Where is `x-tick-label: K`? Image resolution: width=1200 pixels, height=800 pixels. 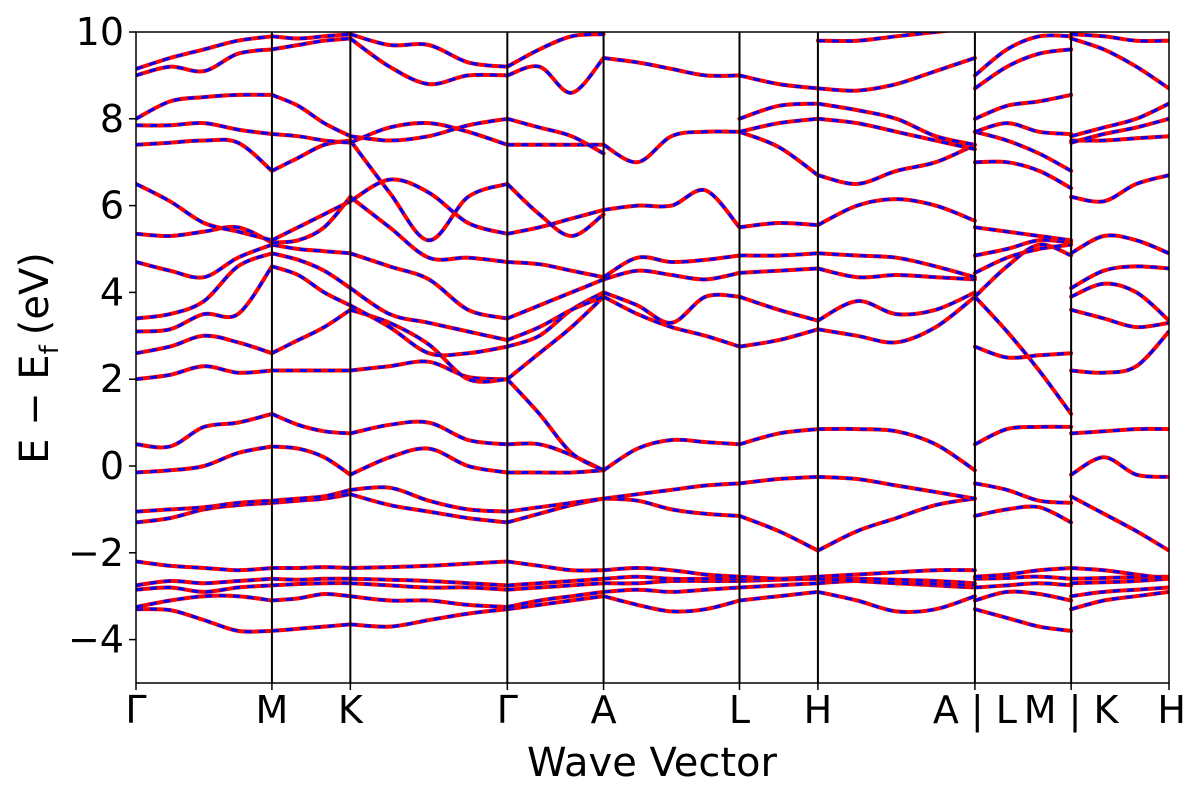 x-tick-label: K is located at coordinates (351, 710).